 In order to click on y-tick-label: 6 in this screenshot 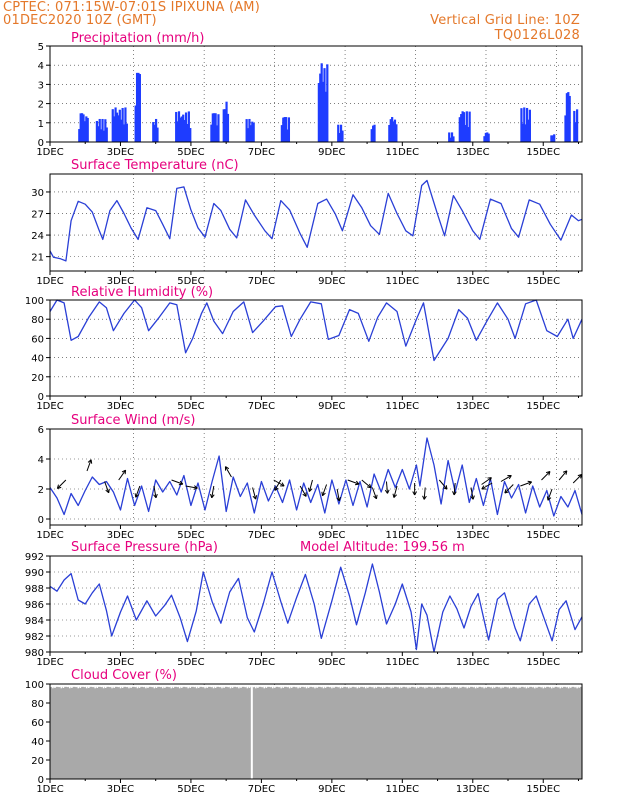, I will do `click(41, 430)`.